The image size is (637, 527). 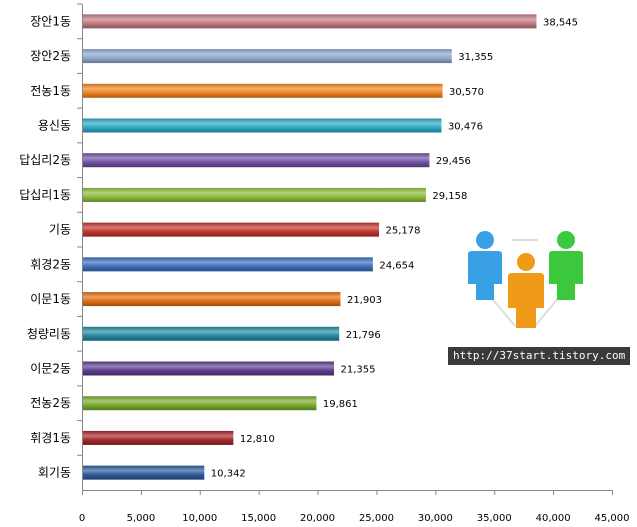 What do you see at coordinates (54, 473) in the screenshot?
I see `category-label: 회기동` at bounding box center [54, 473].